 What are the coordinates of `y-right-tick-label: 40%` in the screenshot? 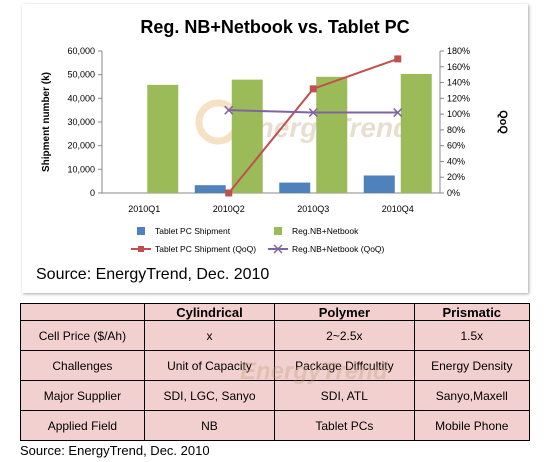 It's located at (456, 161).